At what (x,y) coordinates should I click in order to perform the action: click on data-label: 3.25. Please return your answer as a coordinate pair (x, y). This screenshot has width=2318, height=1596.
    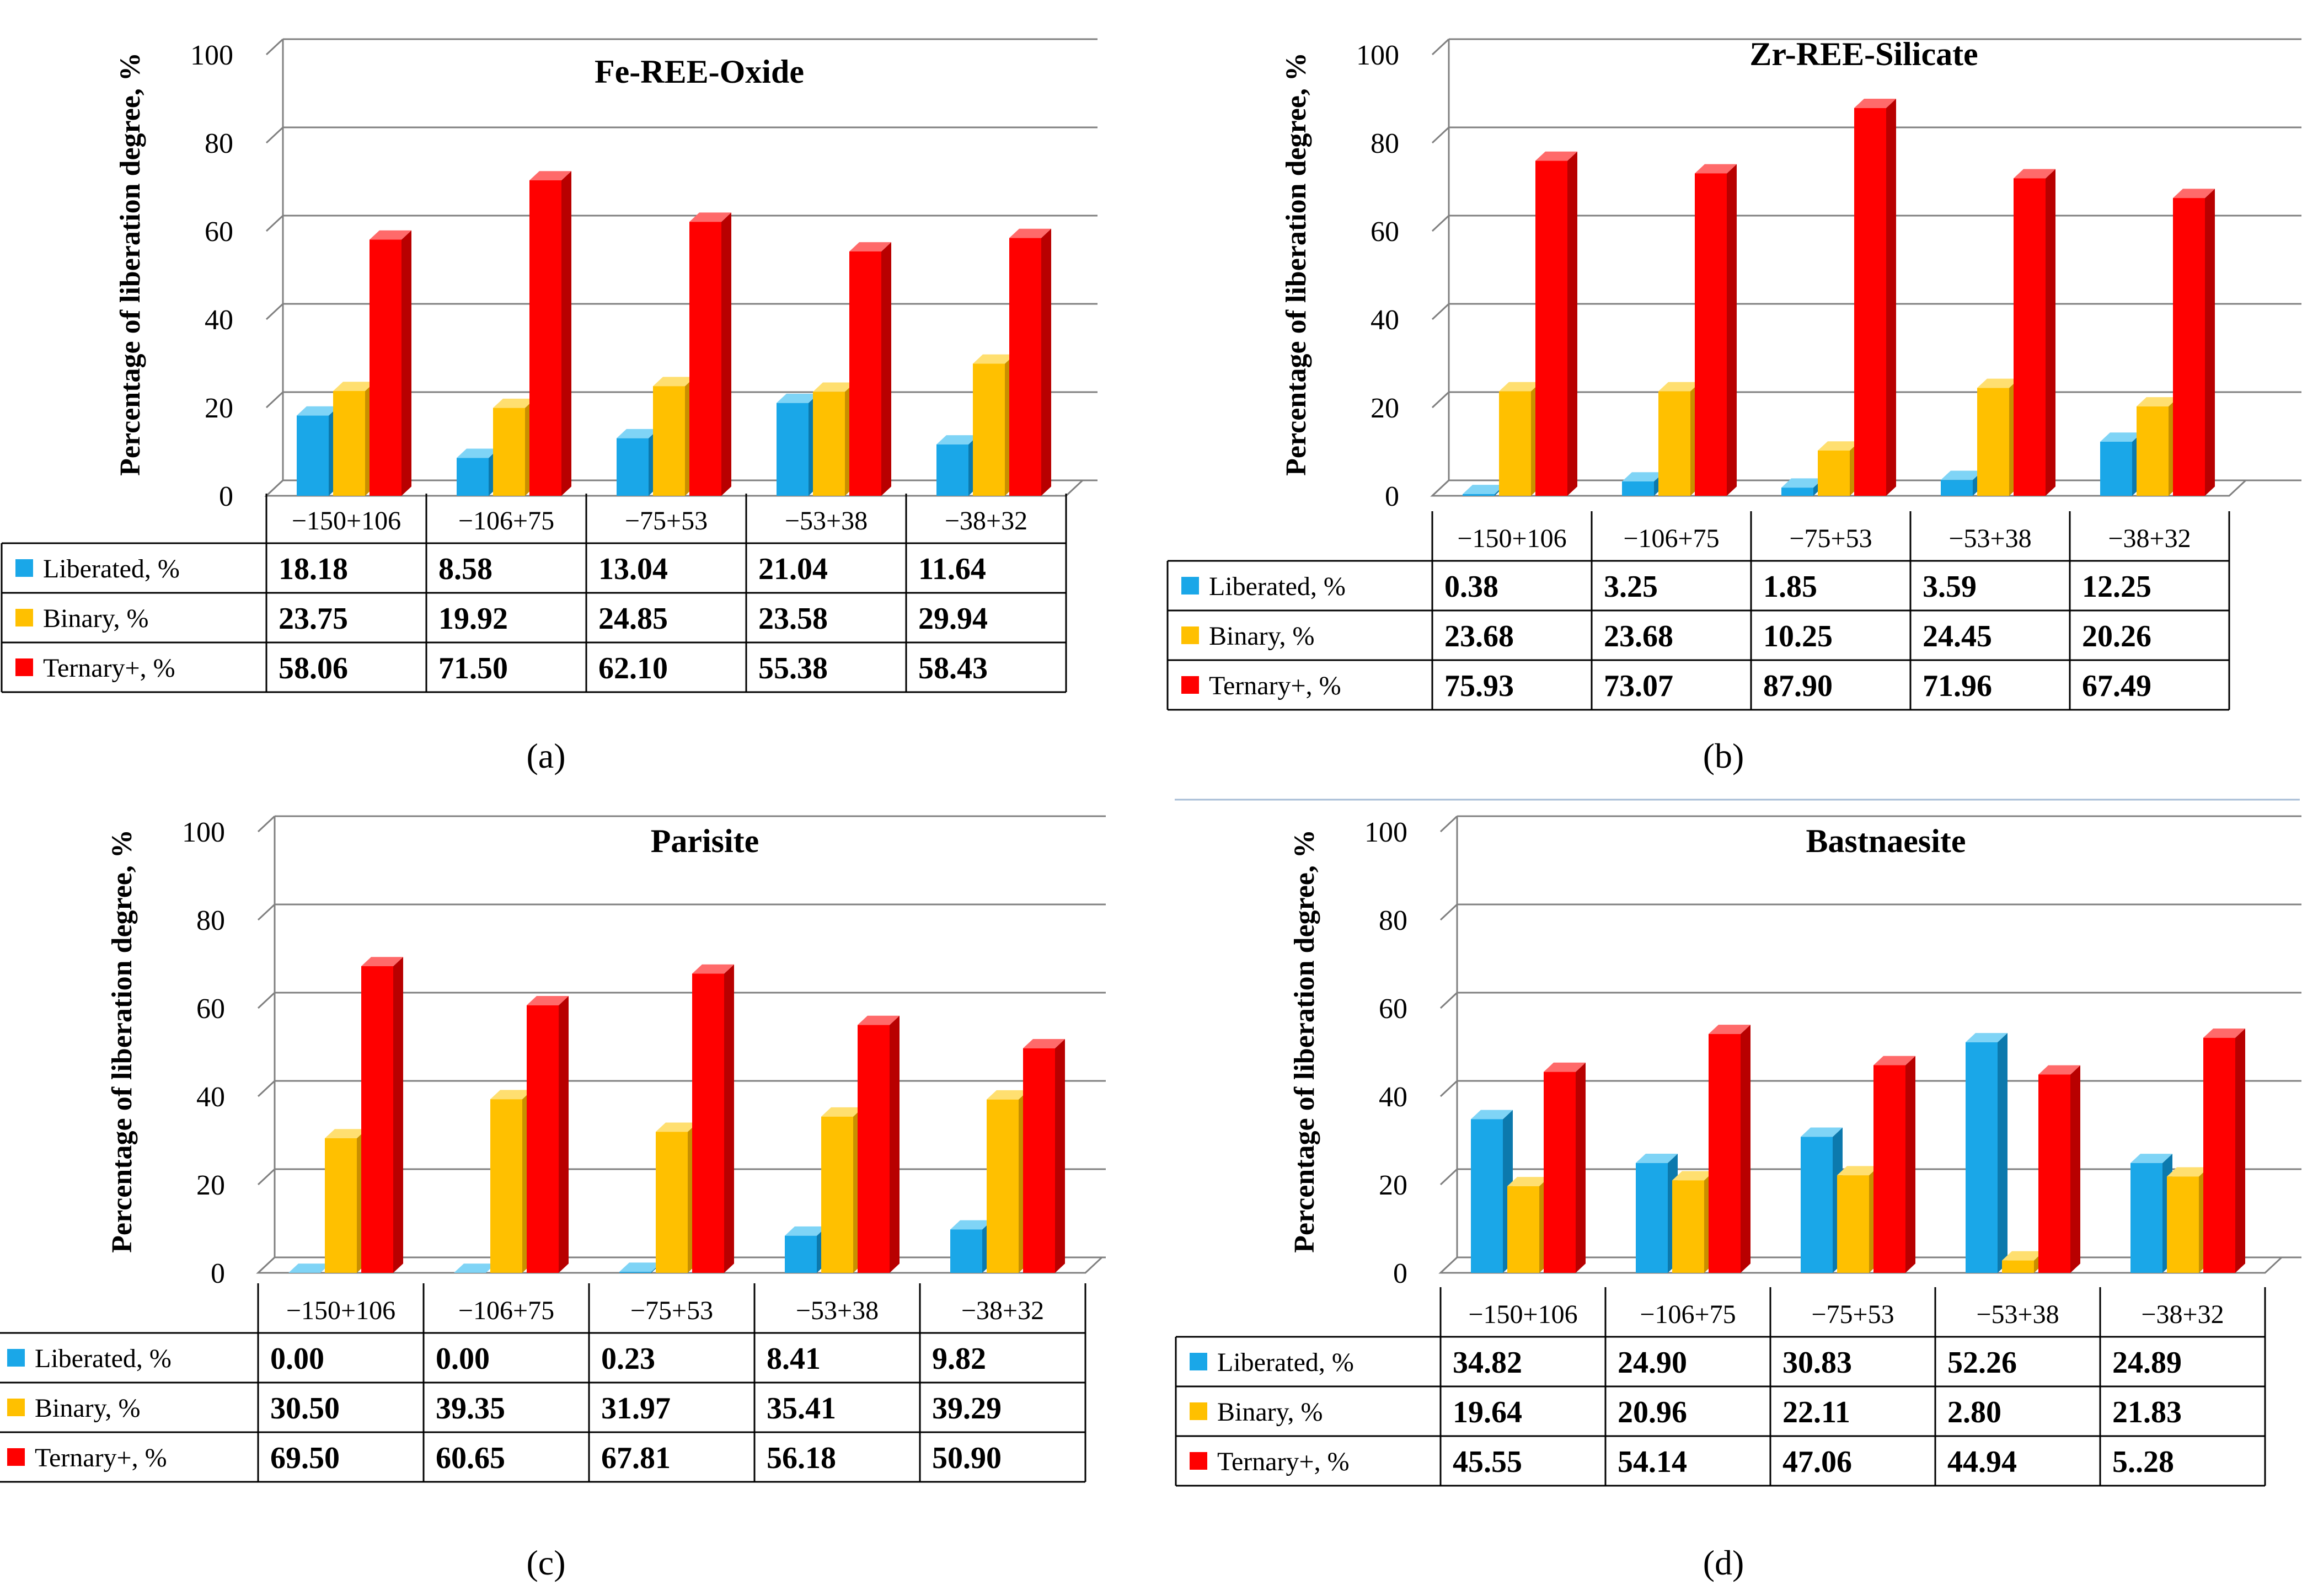
    Looking at the image, I should click on (1631, 587).